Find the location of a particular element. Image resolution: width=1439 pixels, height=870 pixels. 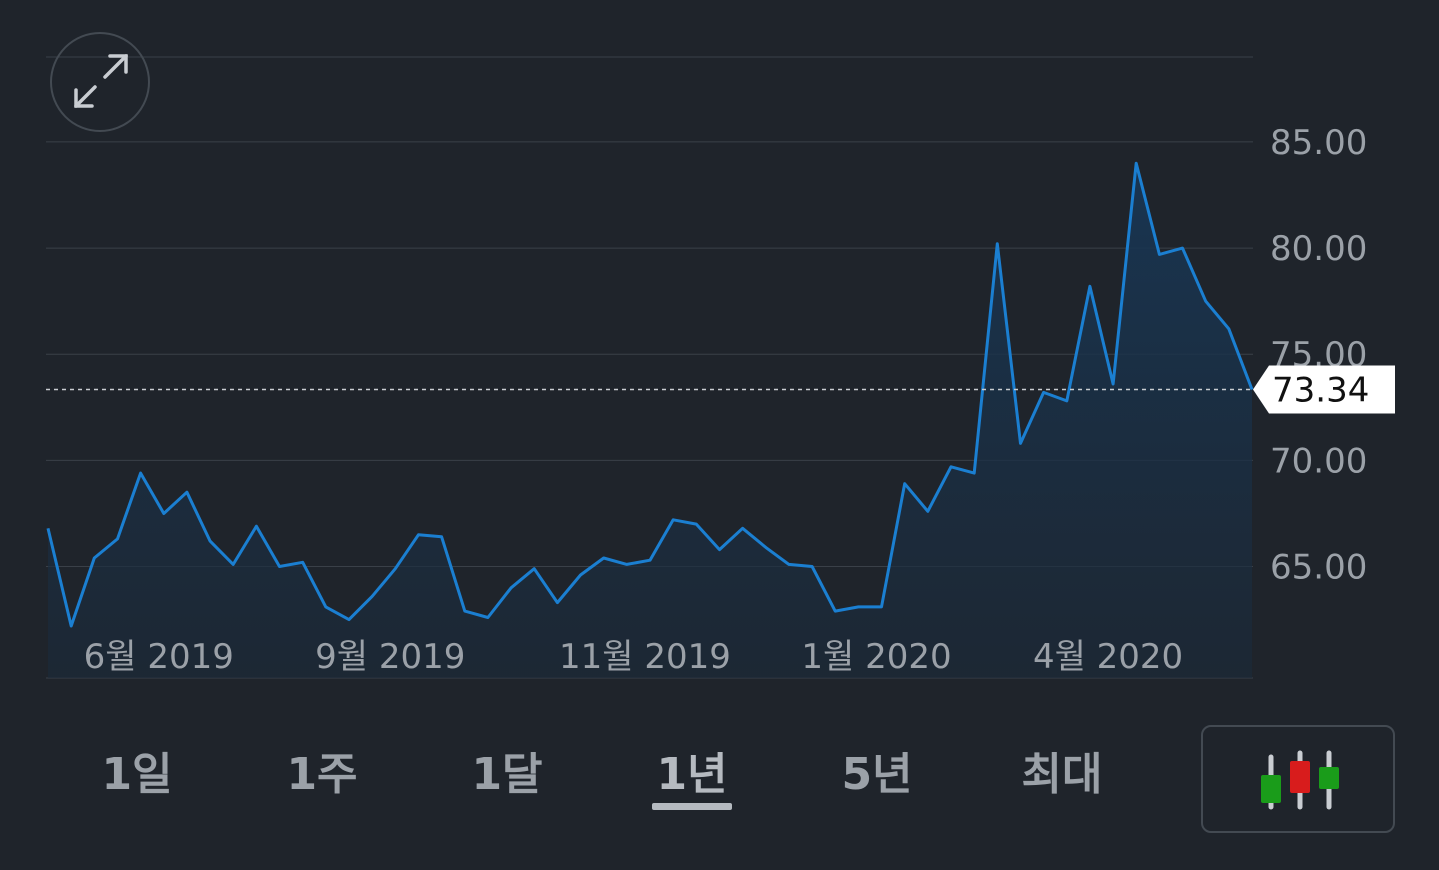

candlestick-icon is located at coordinates (1300, 780).